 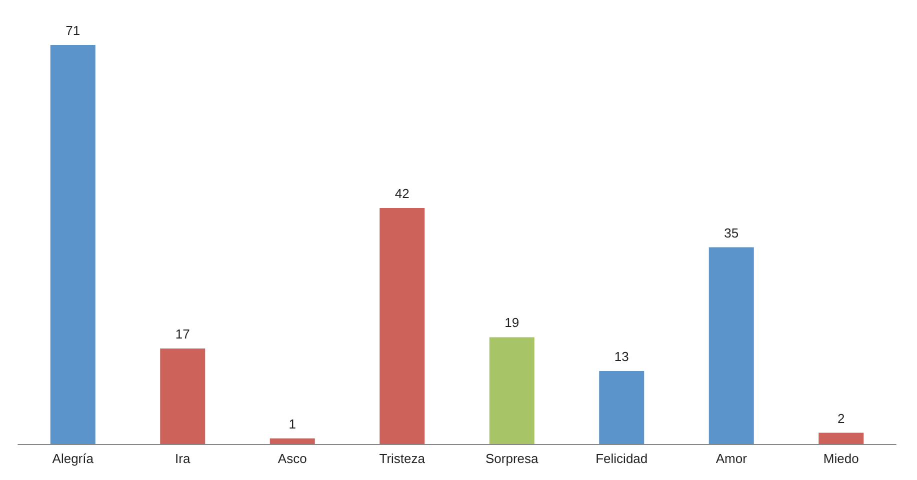 I want to click on data-label: 2, so click(x=841, y=418).